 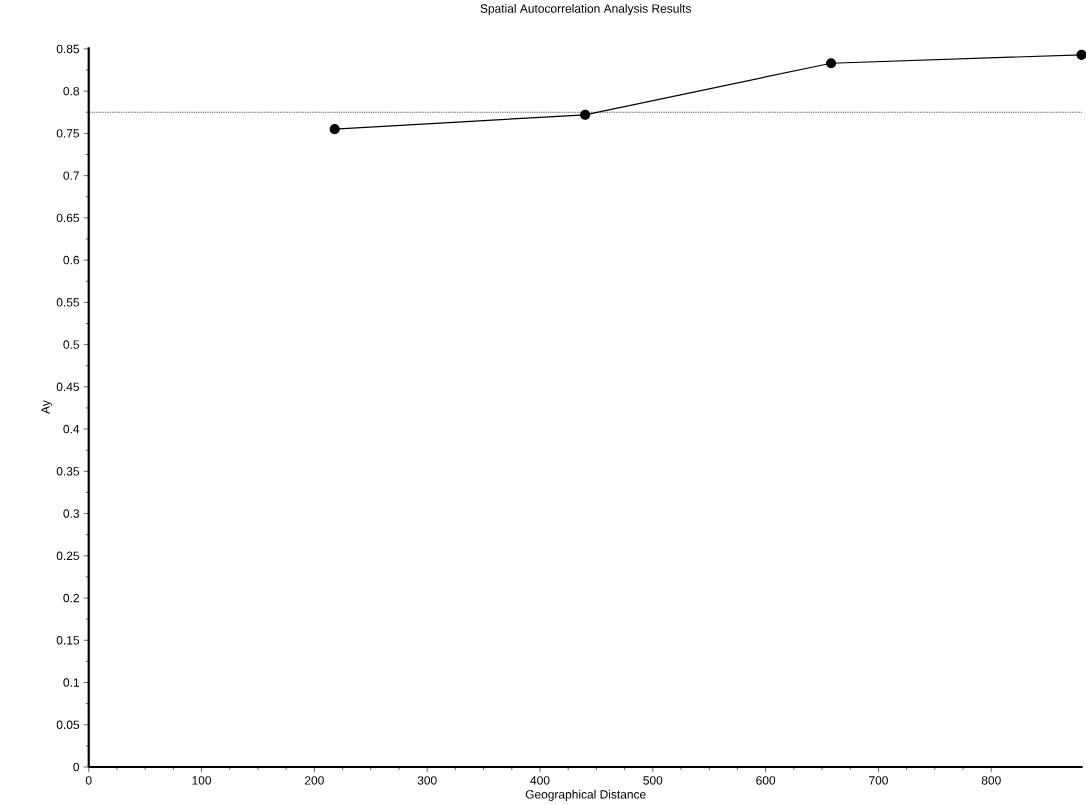 I want to click on y-tick-label: 0.8, so click(x=71, y=91).